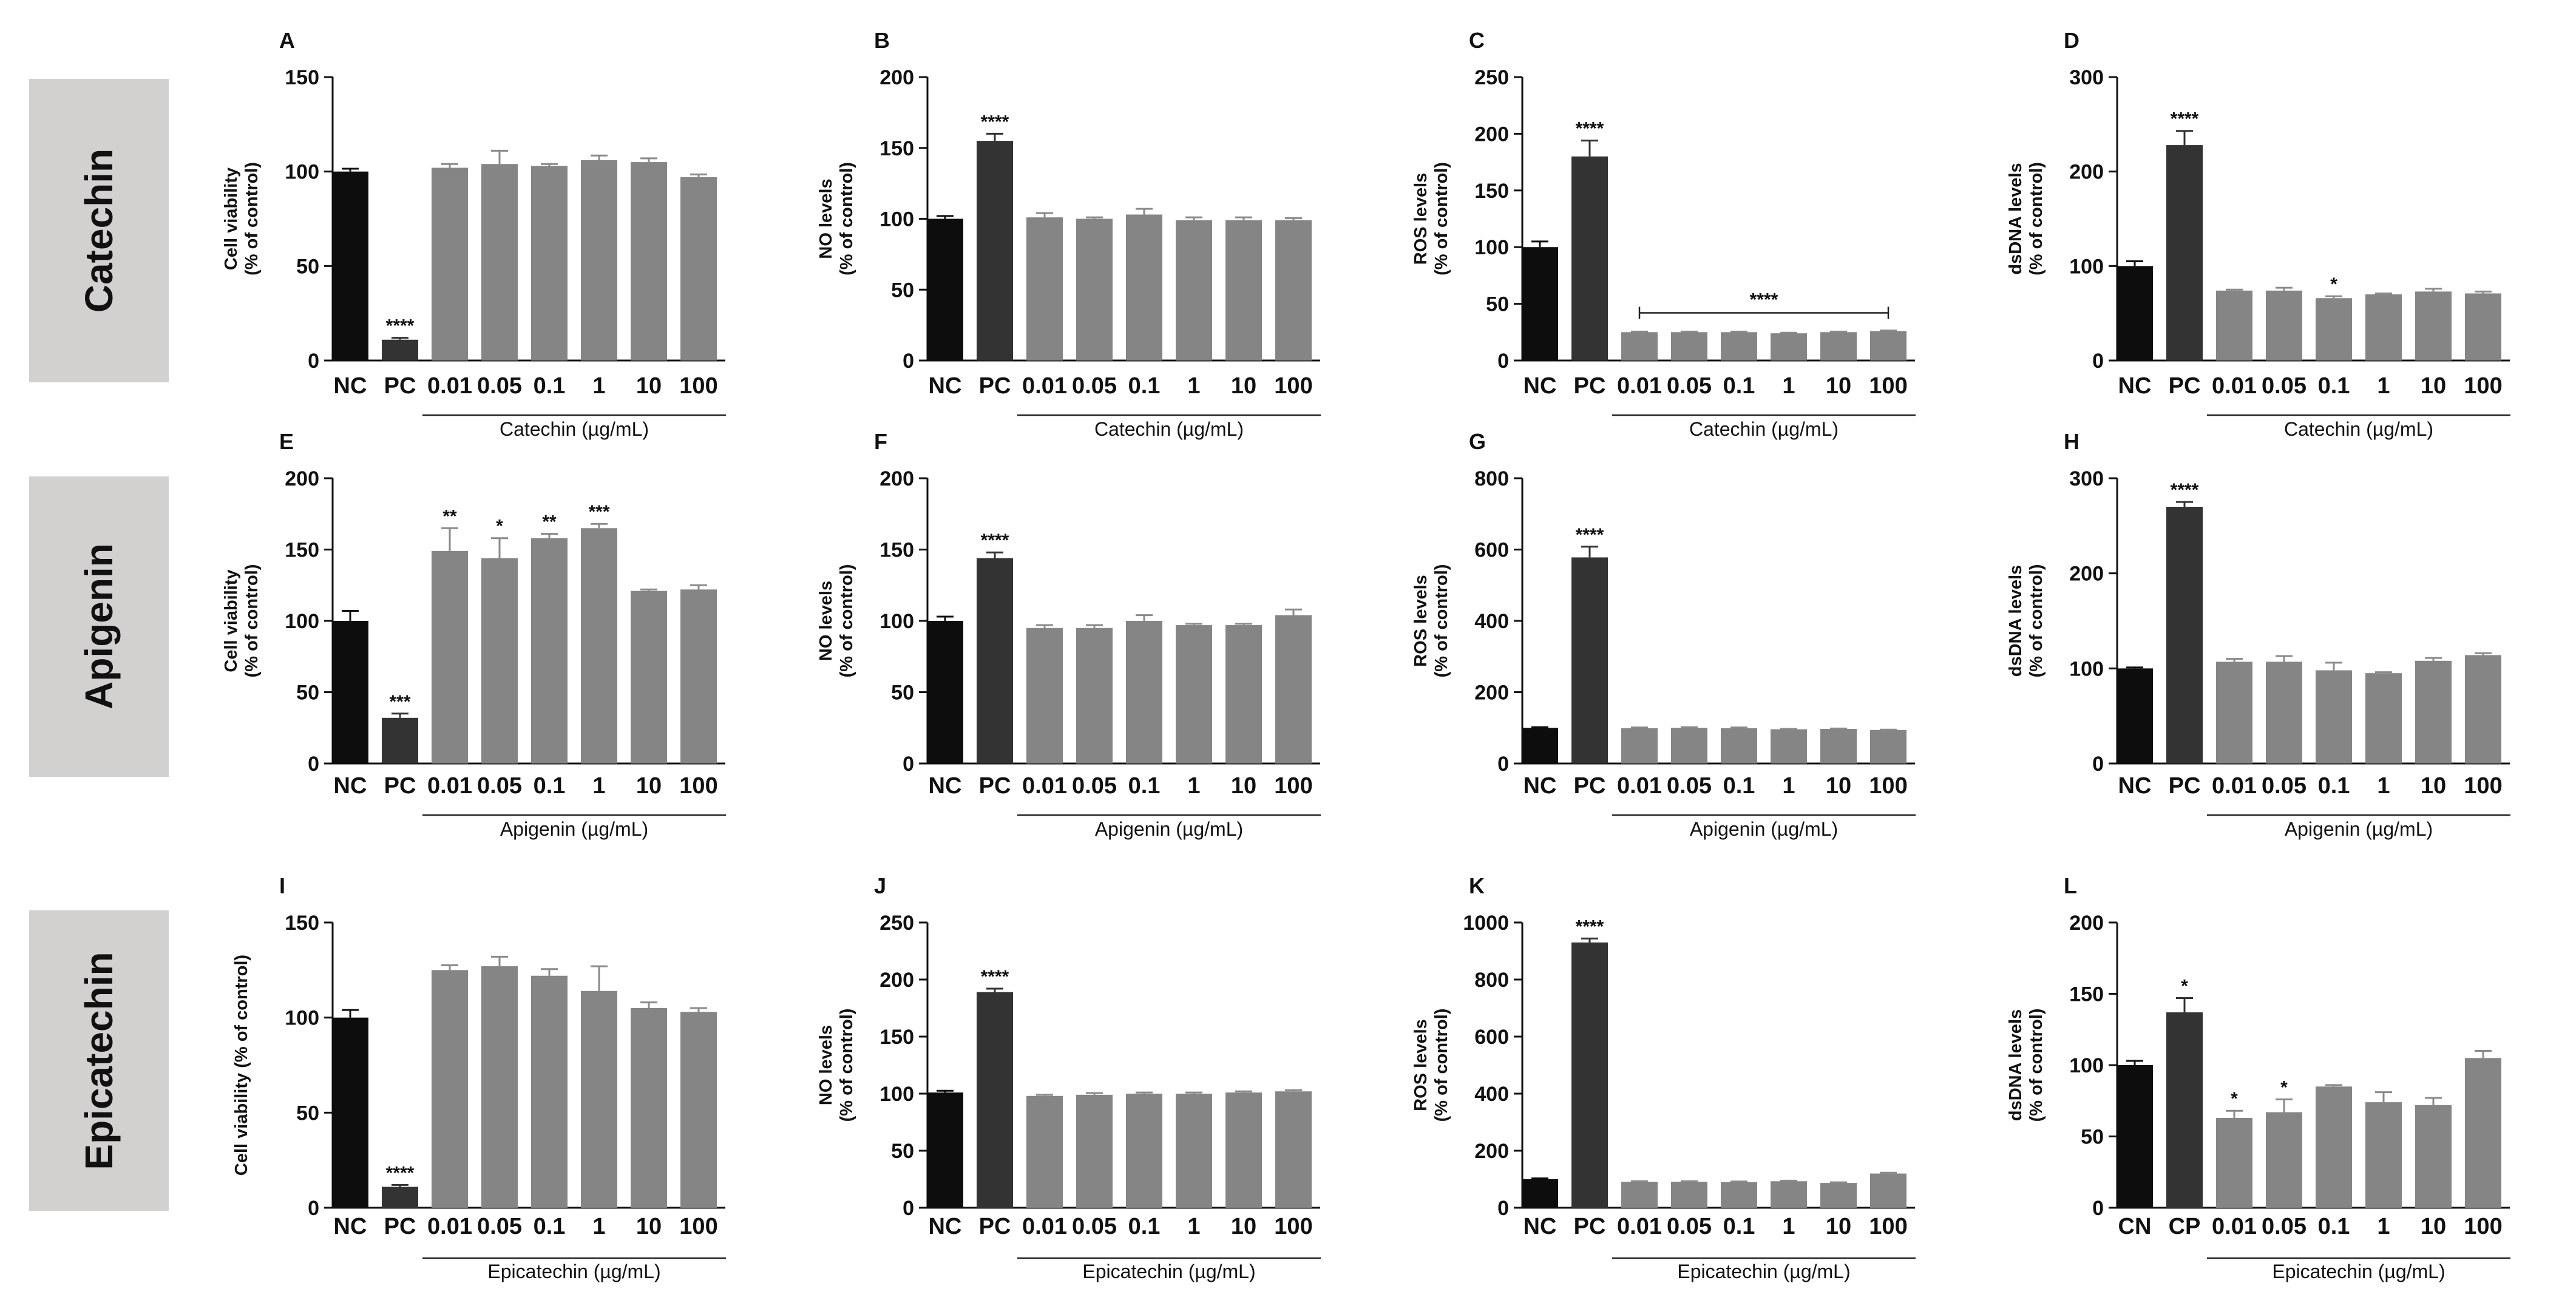 This screenshot has width=2576, height=1300. I want to click on panel-letter: C, so click(1477, 40).